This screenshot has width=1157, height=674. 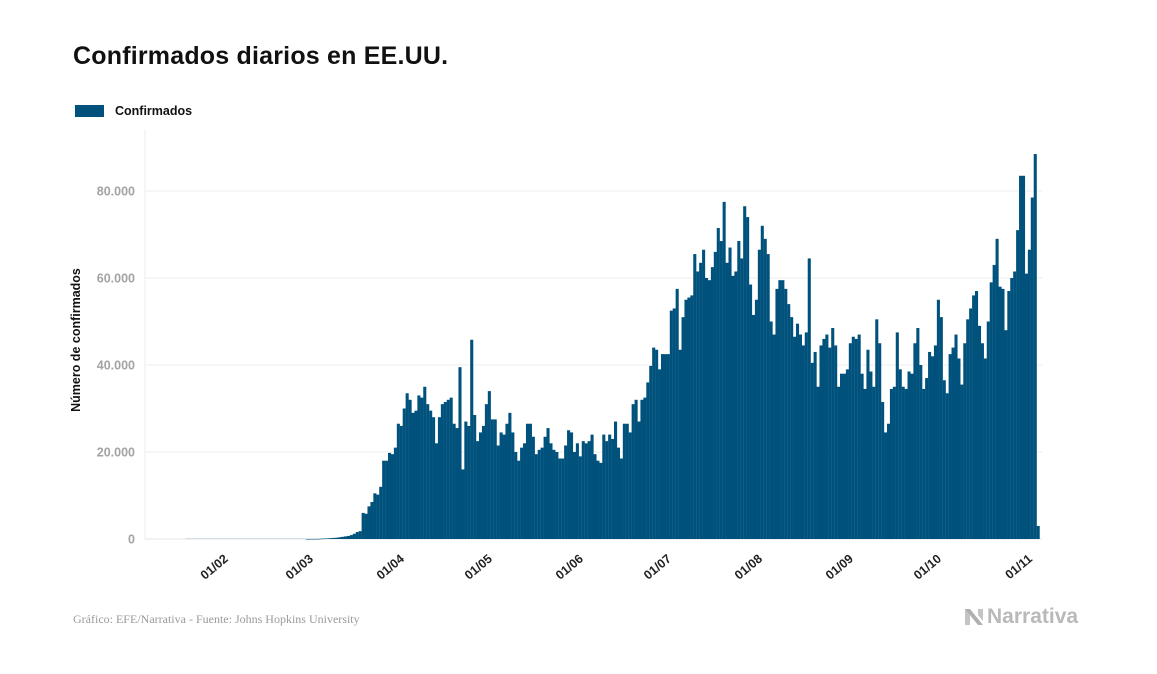 What do you see at coordinates (299, 567) in the screenshot?
I see `x-tick-label: 01/03` at bounding box center [299, 567].